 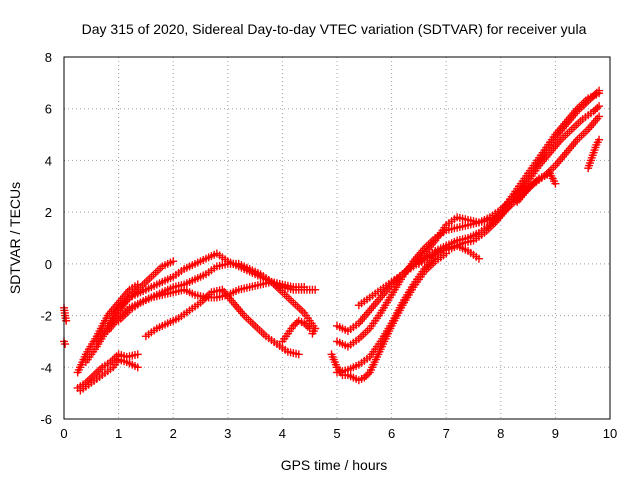 What do you see at coordinates (48, 160) in the screenshot?
I see `y-tick-label: 4` at bounding box center [48, 160].